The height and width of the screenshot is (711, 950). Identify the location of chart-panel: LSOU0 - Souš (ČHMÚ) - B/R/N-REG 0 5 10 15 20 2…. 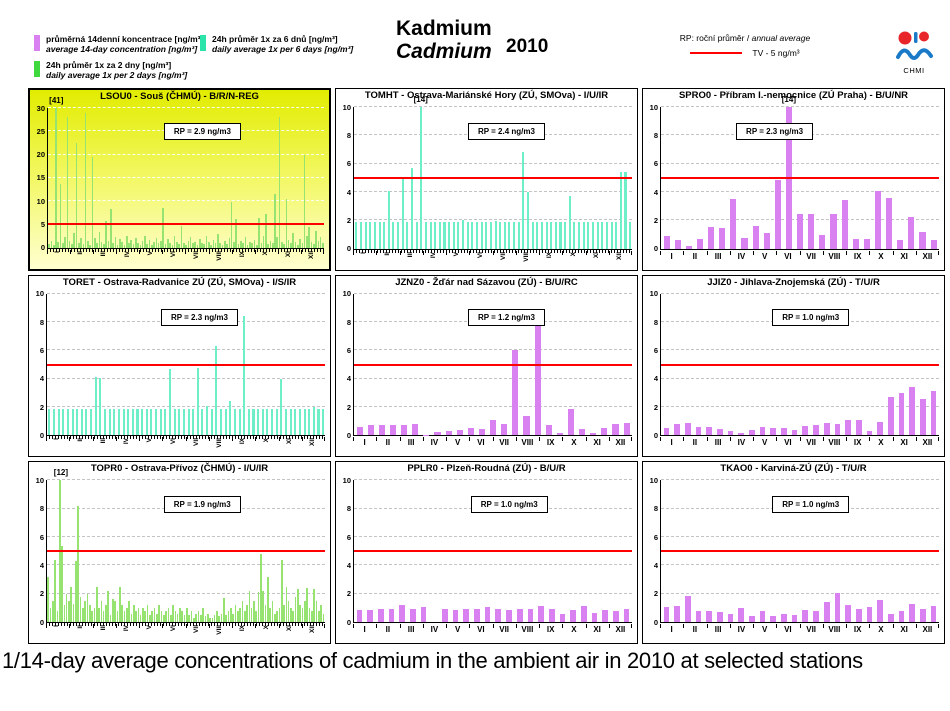
(179, 179).